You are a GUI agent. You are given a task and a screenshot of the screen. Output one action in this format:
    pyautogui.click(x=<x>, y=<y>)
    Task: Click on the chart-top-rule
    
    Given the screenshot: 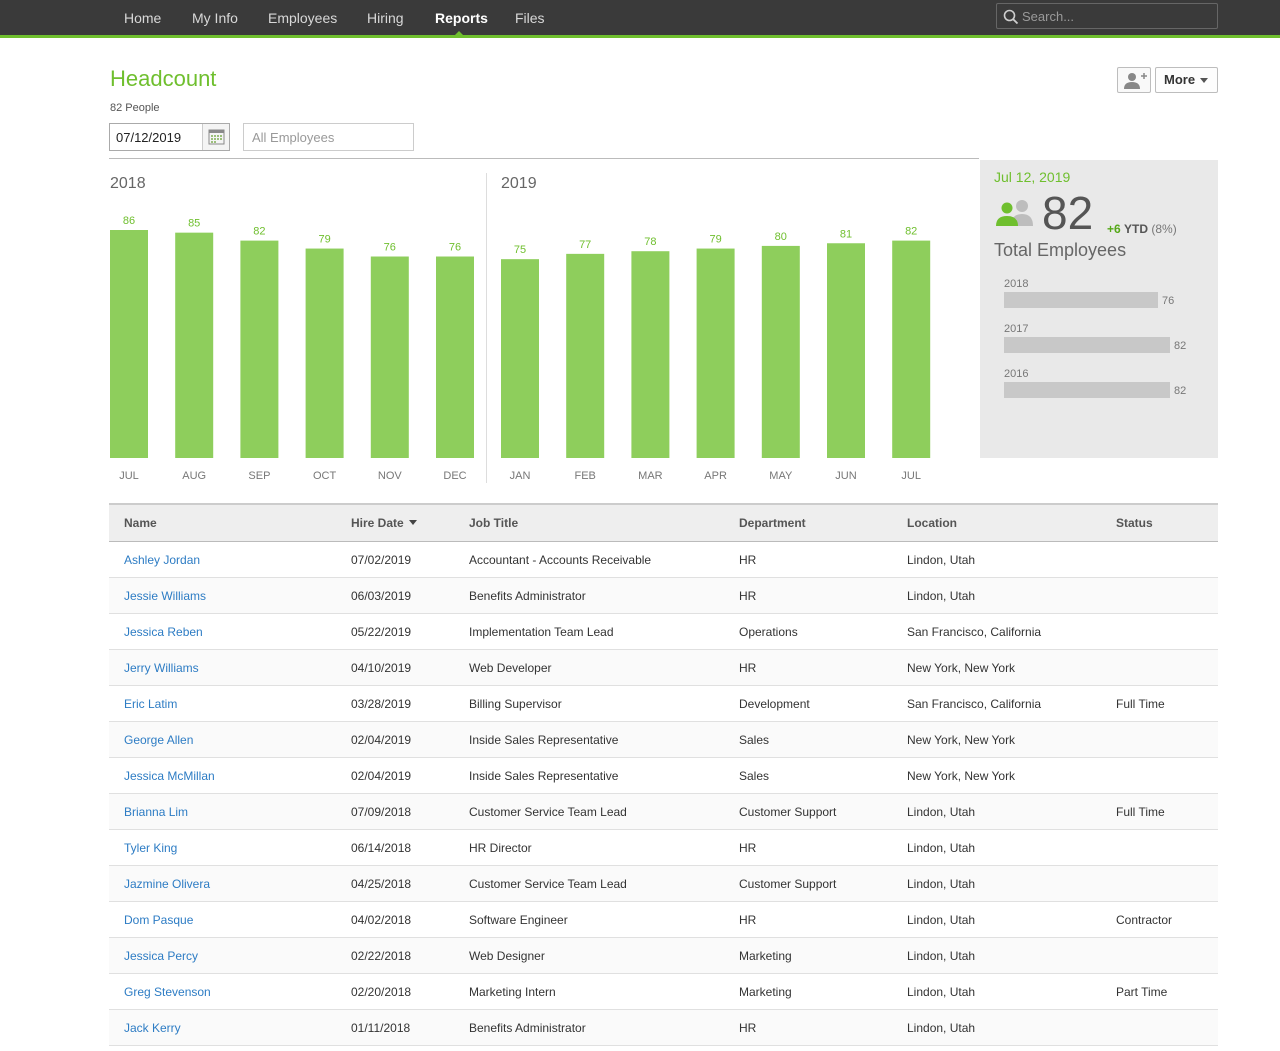 What is the action you would take?
    pyautogui.click(x=544, y=158)
    